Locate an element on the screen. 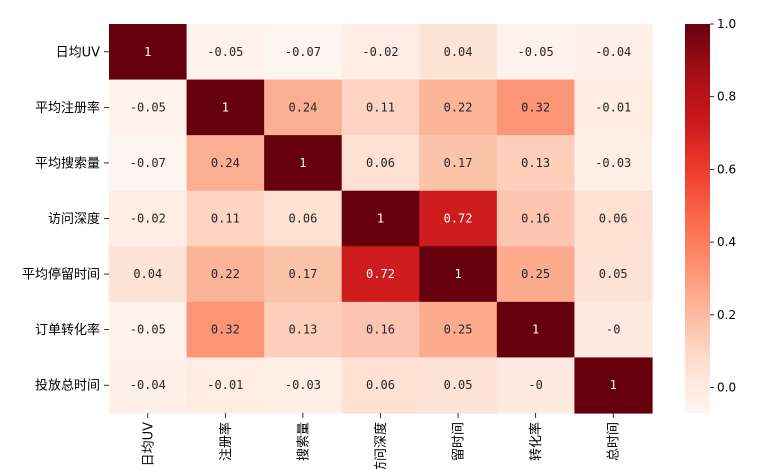 The width and height of the screenshot is (761, 469). colorbar-tick-label: 1.0 is located at coordinates (726, 24).